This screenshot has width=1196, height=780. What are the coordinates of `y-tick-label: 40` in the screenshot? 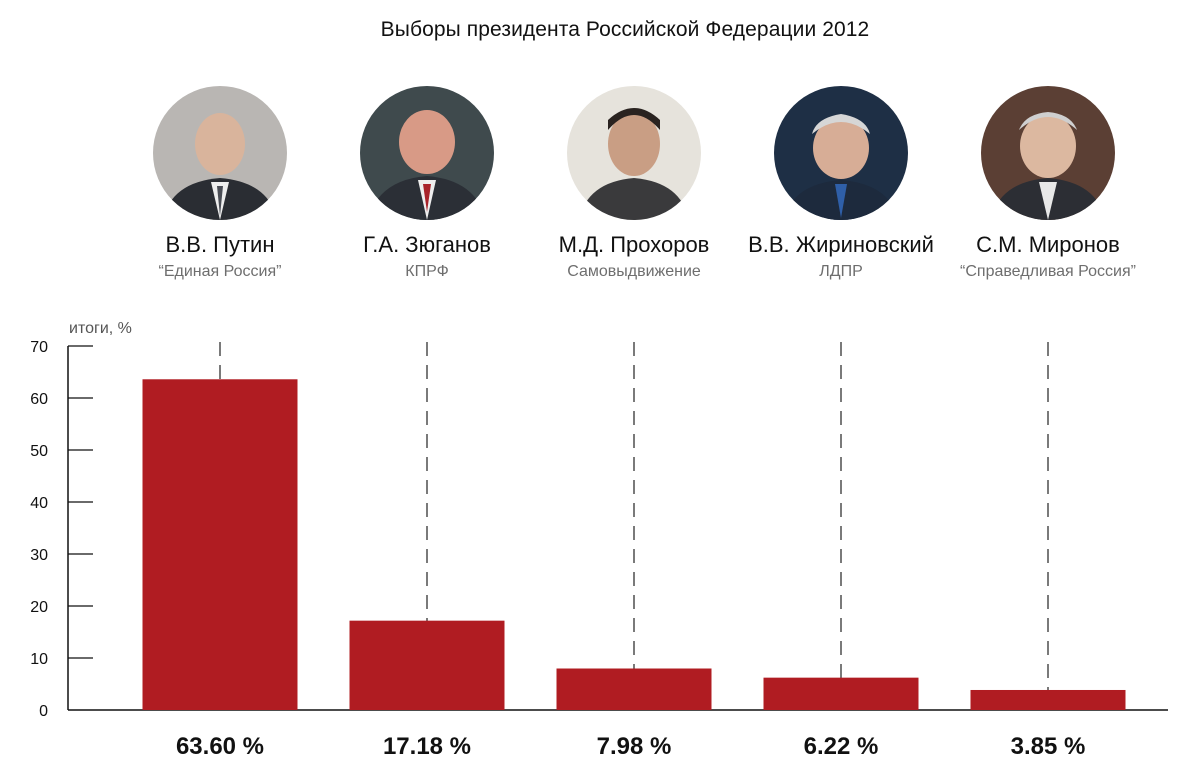 It's located at (39, 503).